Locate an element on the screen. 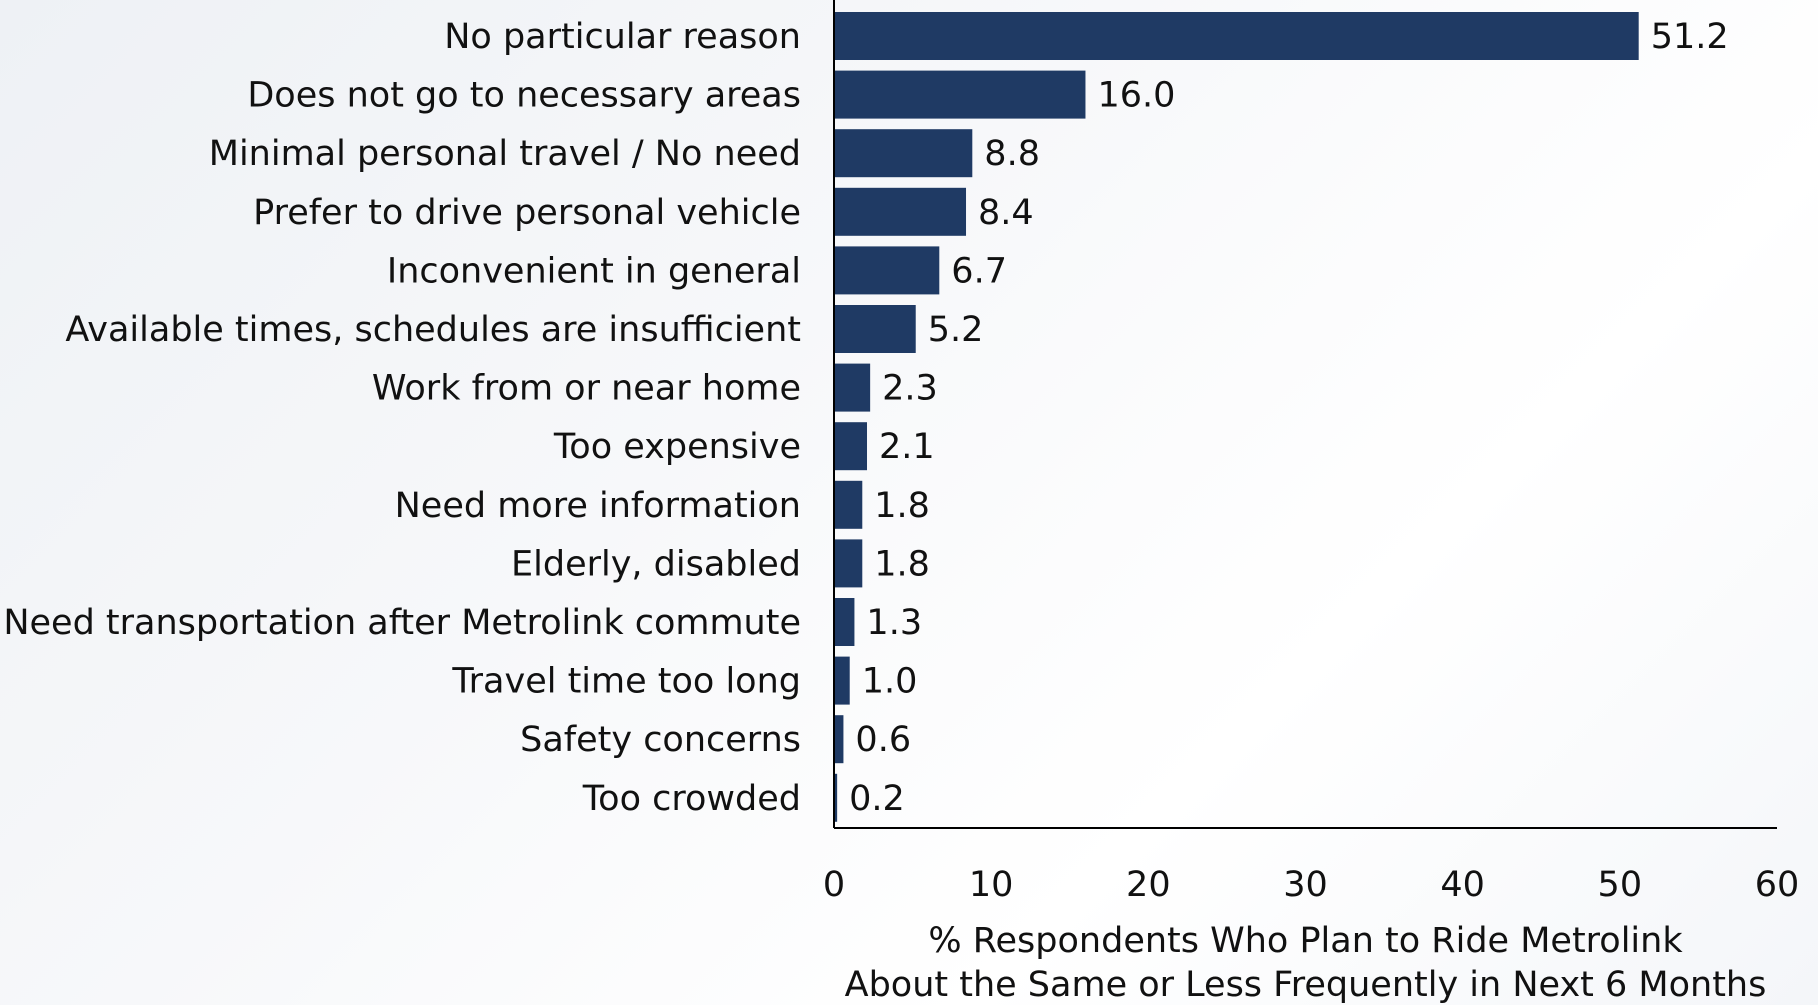 The width and height of the screenshot is (1818, 1005). category-label: Prefer to drive personal vehicle is located at coordinates (527, 213).